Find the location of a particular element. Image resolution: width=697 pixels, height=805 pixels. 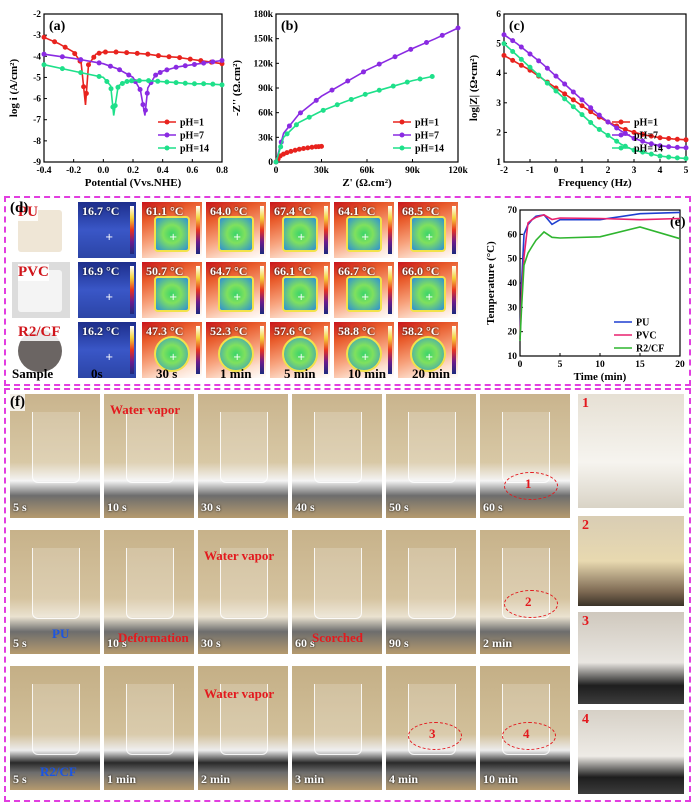

x-tick-label: 0.8 is located at coordinates (222, 171).